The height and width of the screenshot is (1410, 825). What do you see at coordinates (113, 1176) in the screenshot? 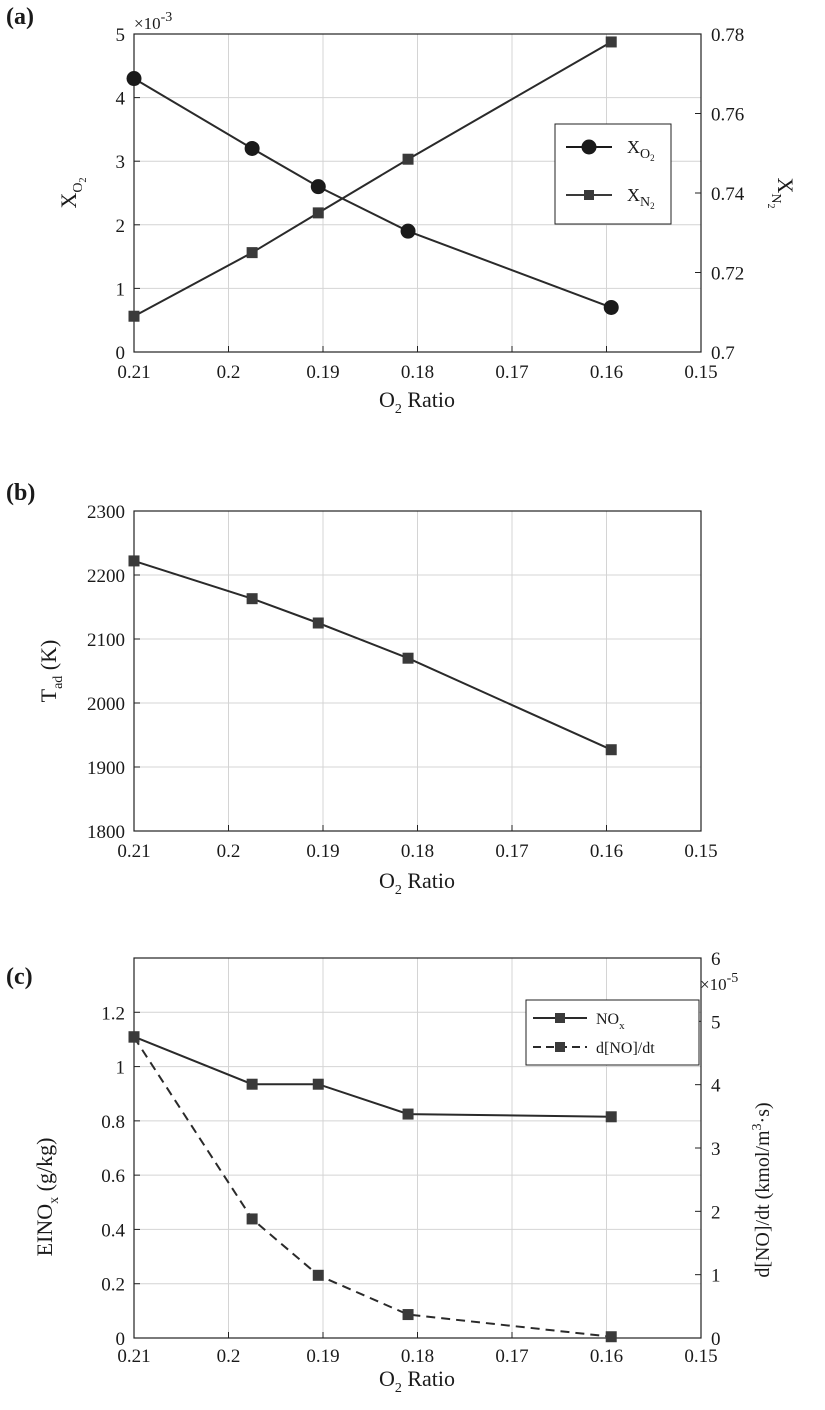
I see `left-y-tick-label: 0.6` at bounding box center [113, 1176].